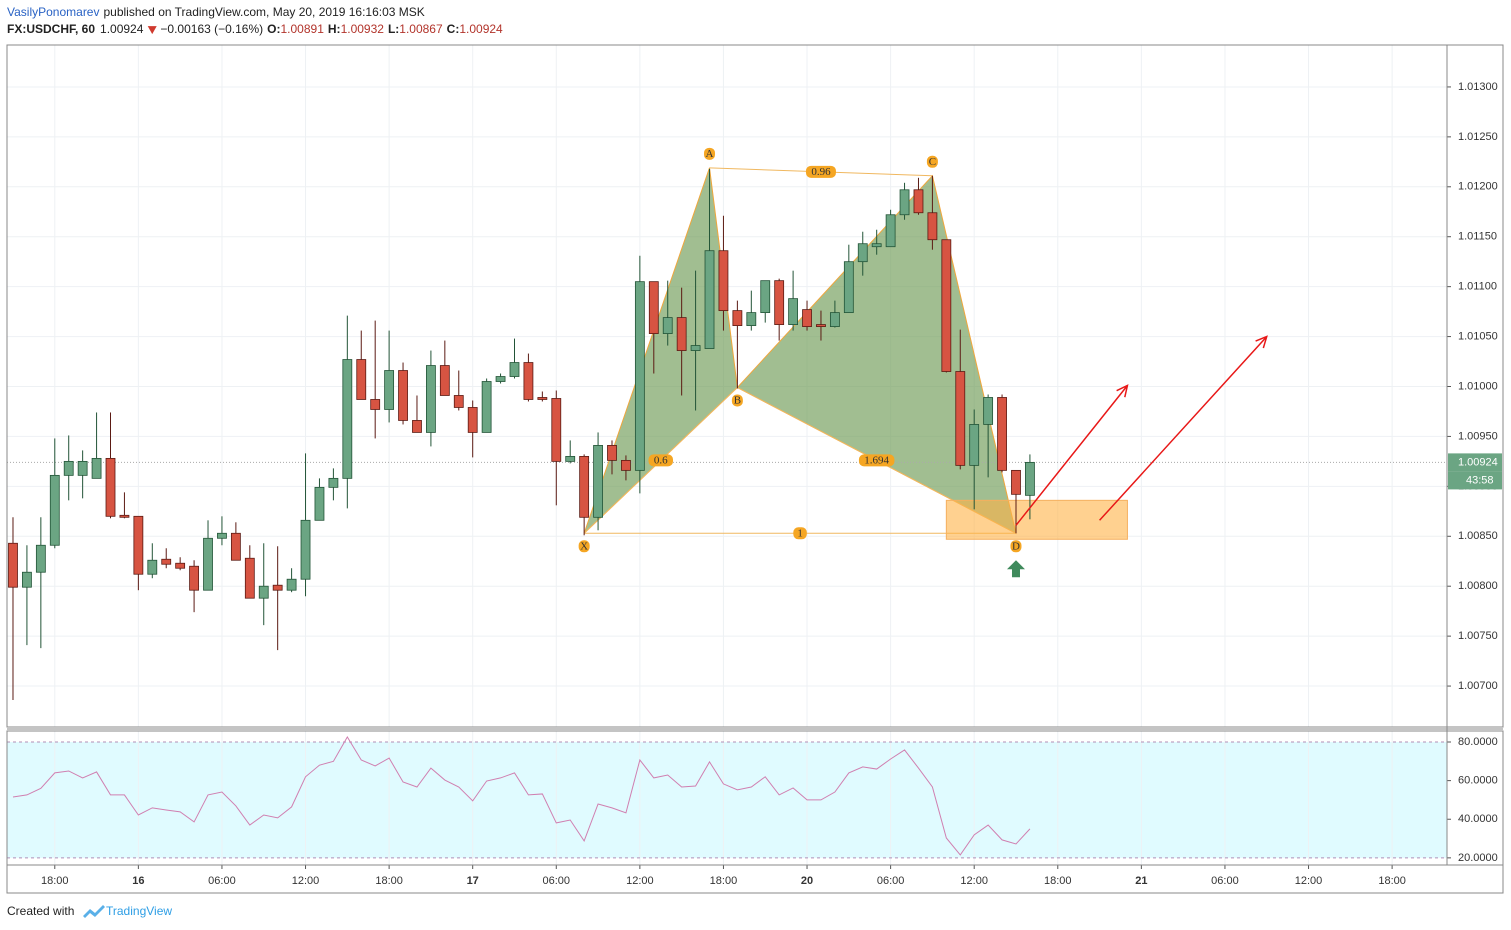  I want to click on time-axis-frame, so click(755, 879).